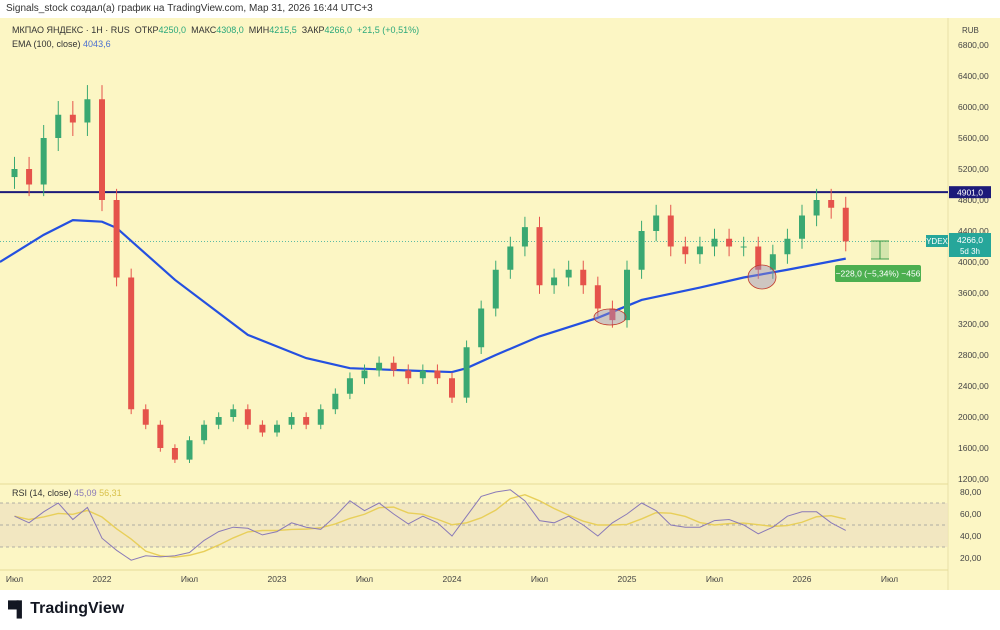 This screenshot has width=1000, height=630. I want to click on symbol-name: МКПАО ЯНДЕКС · 1H · RUS, so click(71, 30).